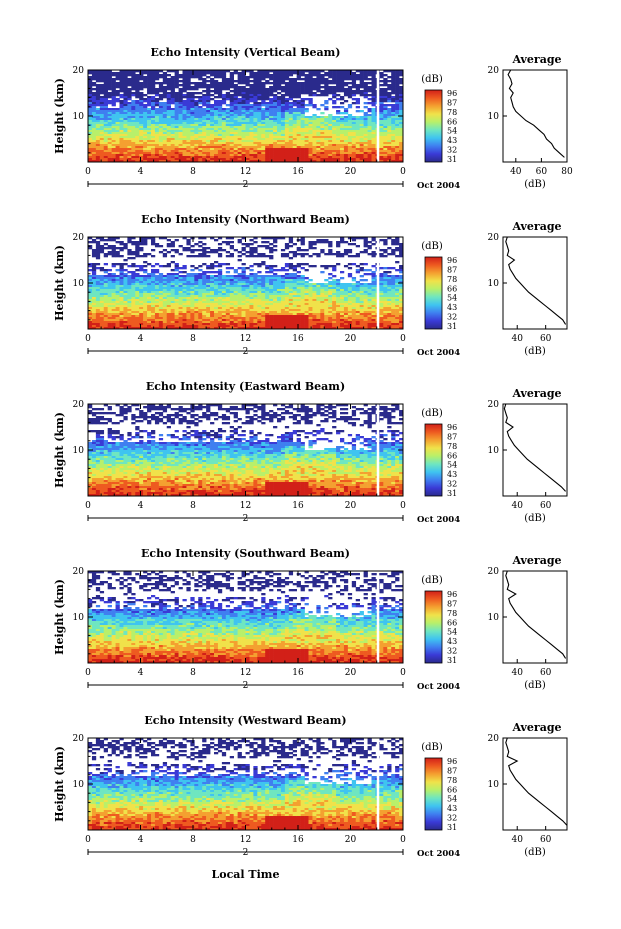  What do you see at coordinates (245, 720) in the screenshot?
I see `panel-title: Echo Intensity (Westward Beam)` at bounding box center [245, 720].